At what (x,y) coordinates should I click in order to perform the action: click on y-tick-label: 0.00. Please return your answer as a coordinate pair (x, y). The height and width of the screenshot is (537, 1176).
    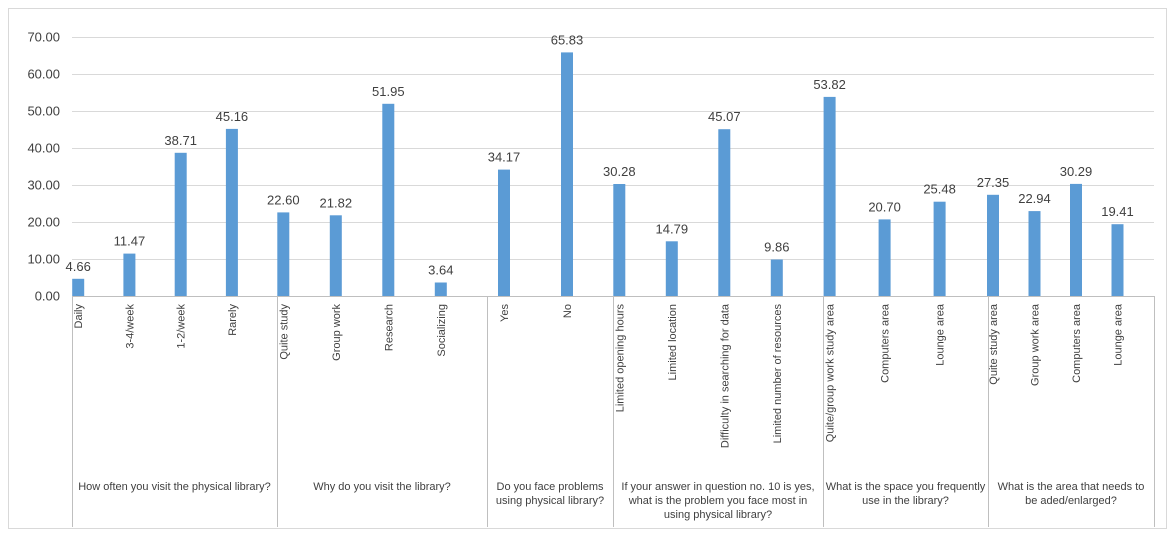
    Looking at the image, I should click on (47, 296).